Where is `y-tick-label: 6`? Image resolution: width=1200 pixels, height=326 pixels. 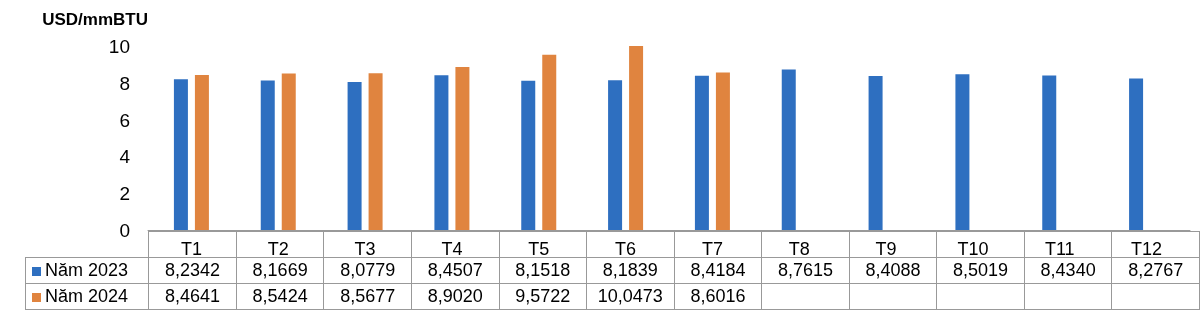
y-tick-label: 6 is located at coordinates (124, 120).